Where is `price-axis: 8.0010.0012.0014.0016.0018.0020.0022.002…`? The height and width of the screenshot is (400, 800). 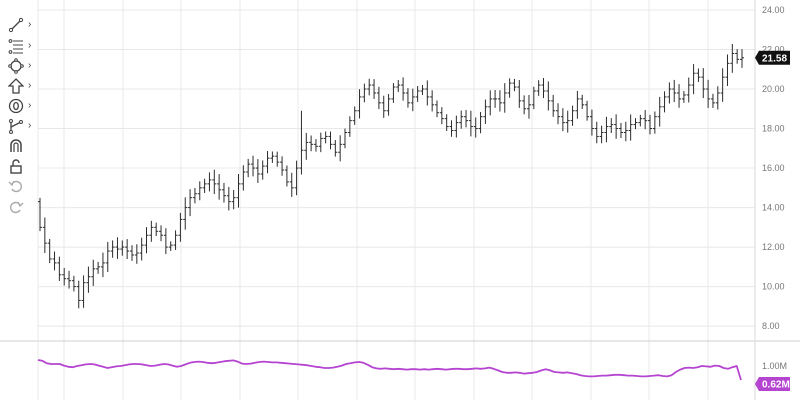
price-axis: 8.0010.0012.0014.0016.0018.0020.0022.002… is located at coordinates (774, 188).